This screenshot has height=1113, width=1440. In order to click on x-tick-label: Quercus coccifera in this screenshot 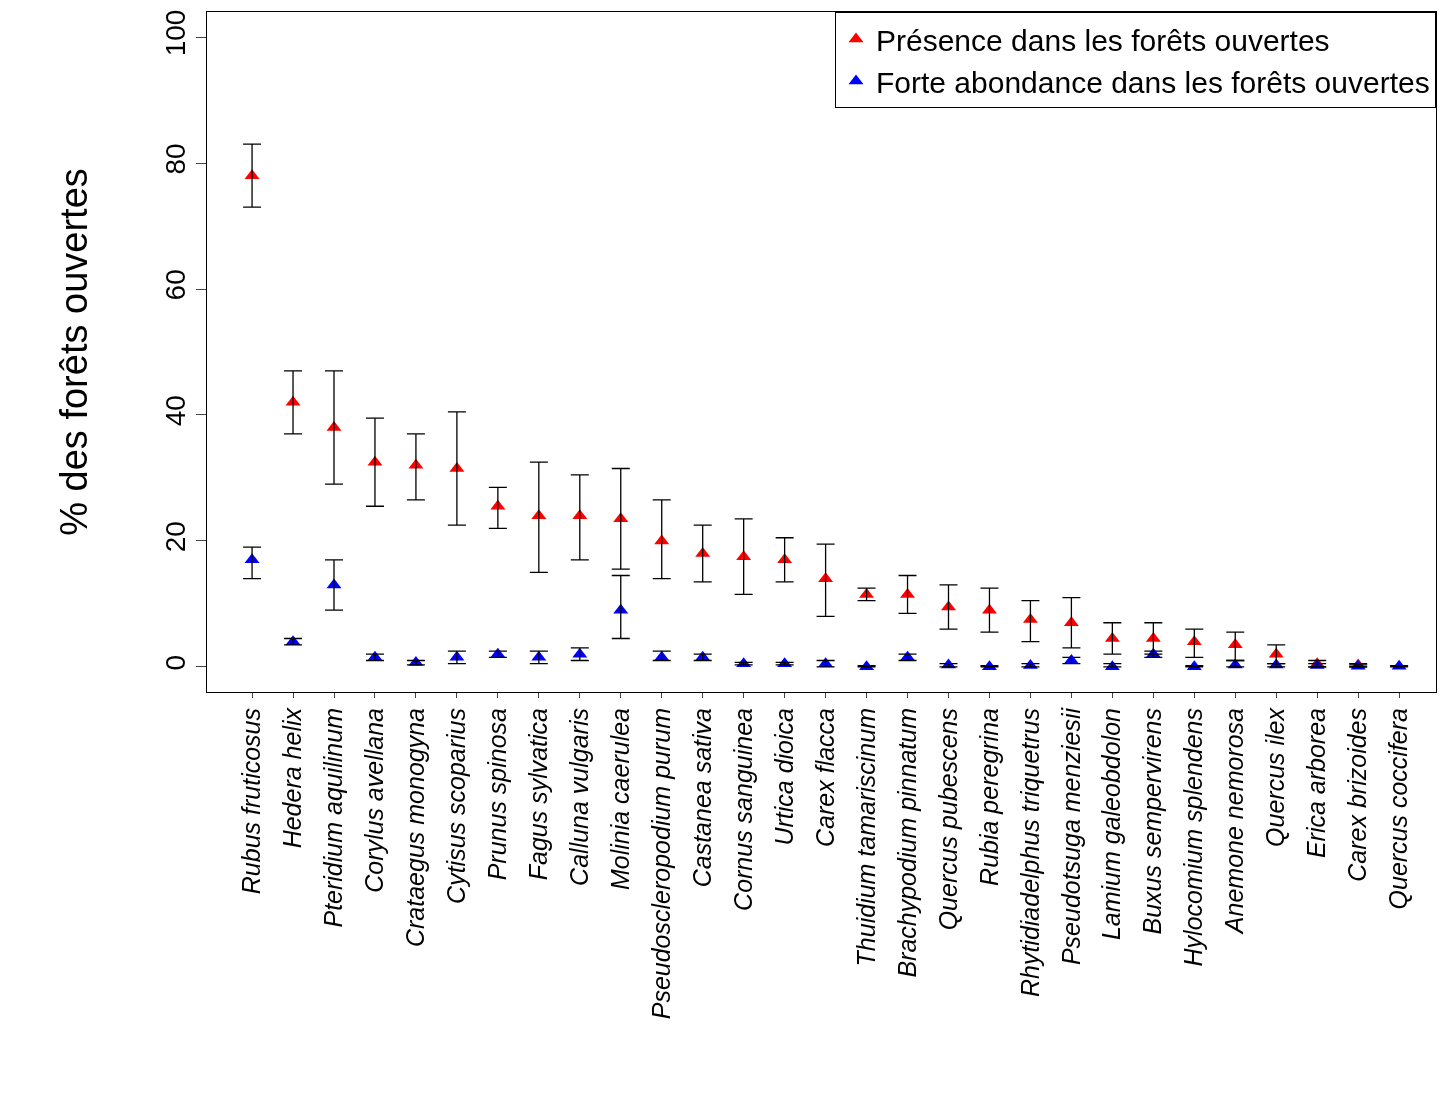, I will do `click(1398, 808)`.